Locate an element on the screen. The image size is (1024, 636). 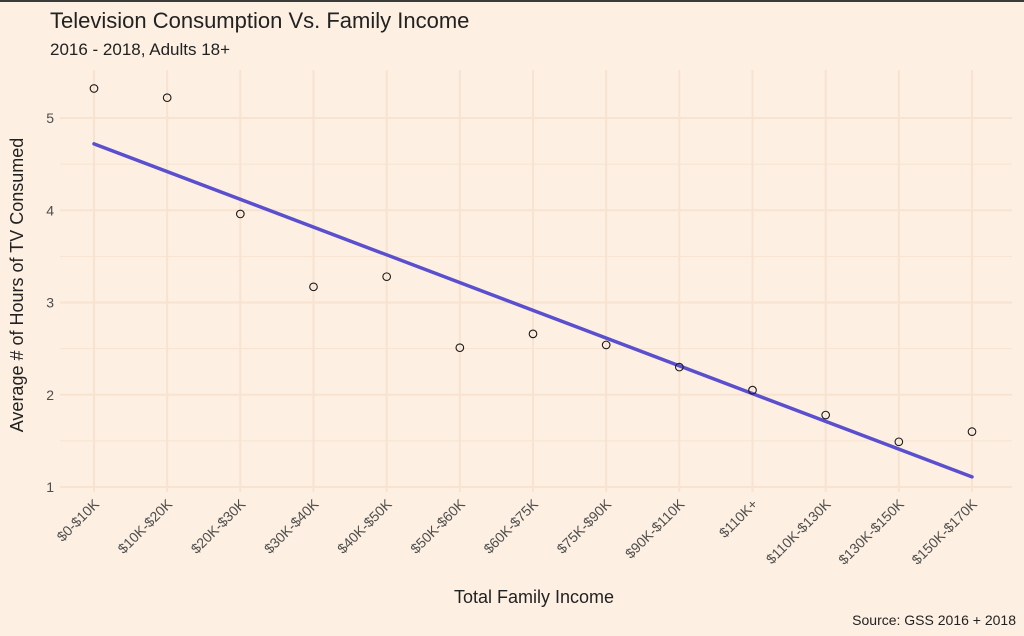
x-tick-label: $110K+ is located at coordinates (738, 518).